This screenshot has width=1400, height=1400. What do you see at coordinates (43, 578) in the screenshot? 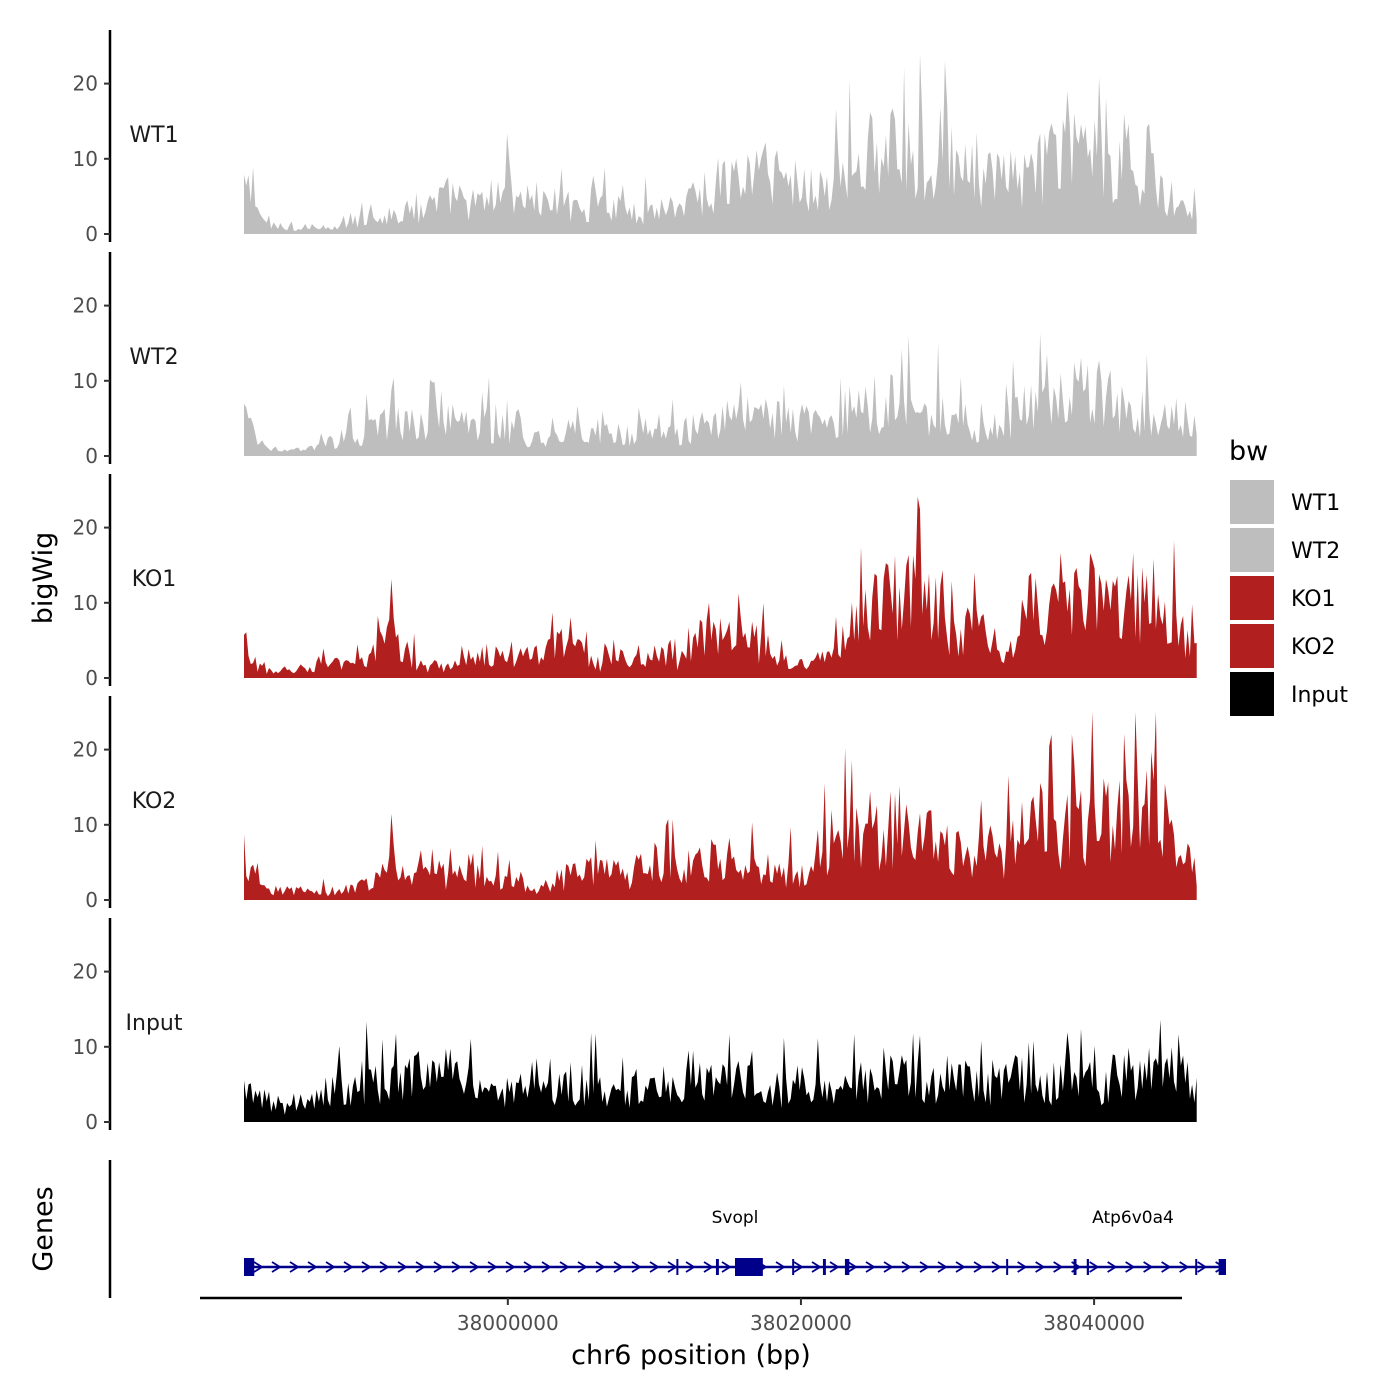
I see `y-axis-title: bigWig` at bounding box center [43, 578].